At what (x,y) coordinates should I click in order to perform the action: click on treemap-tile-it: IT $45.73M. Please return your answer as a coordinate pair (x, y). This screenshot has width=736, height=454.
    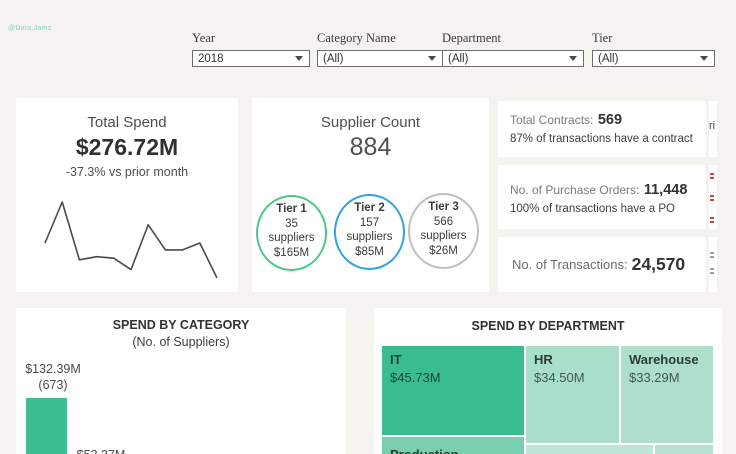
    Looking at the image, I should click on (453, 390).